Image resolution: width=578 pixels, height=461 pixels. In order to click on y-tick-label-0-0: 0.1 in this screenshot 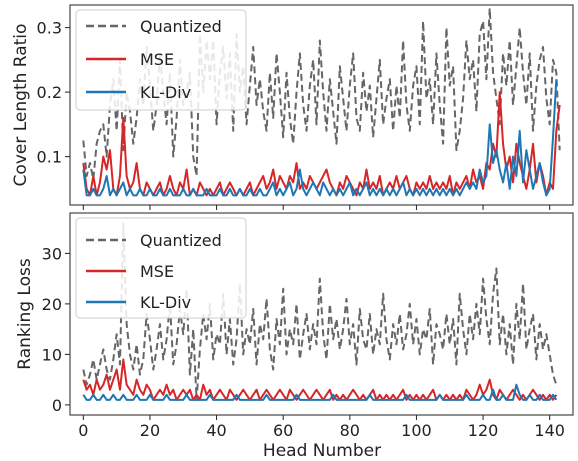, I will do `click(49, 157)`.